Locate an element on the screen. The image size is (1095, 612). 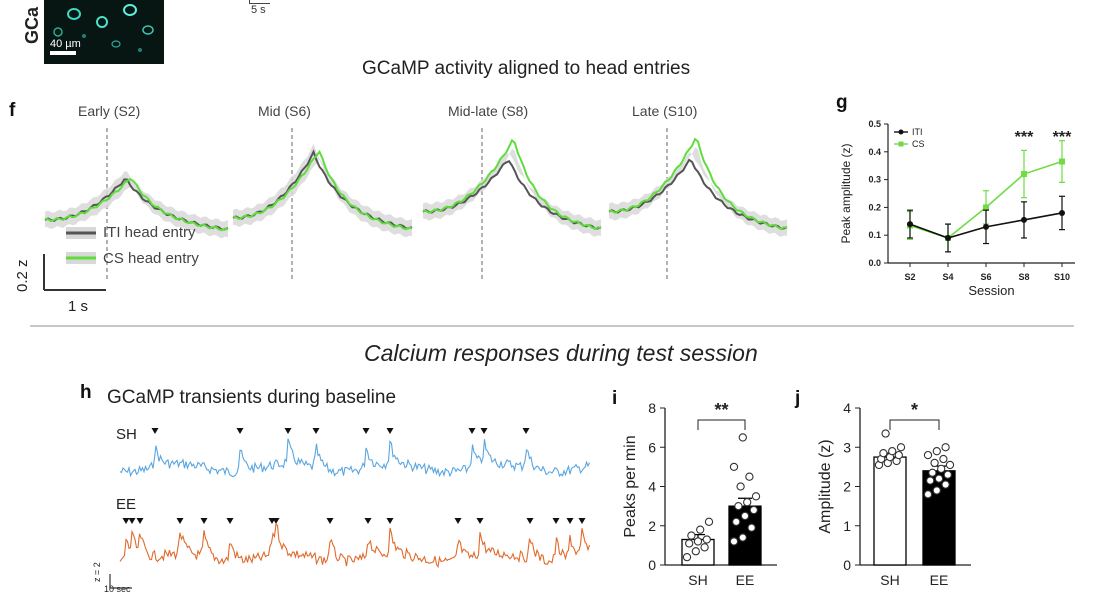
legend-cs-label: CS head entry is located at coordinates (151, 258).